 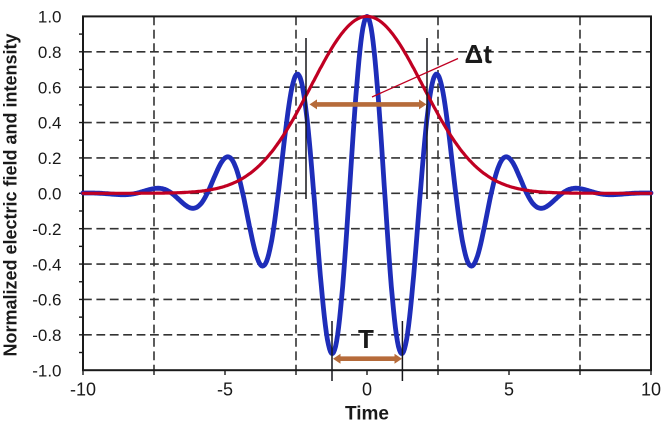 What do you see at coordinates (46, 370) in the screenshot?
I see `svg-text: -1.0` at bounding box center [46, 370].